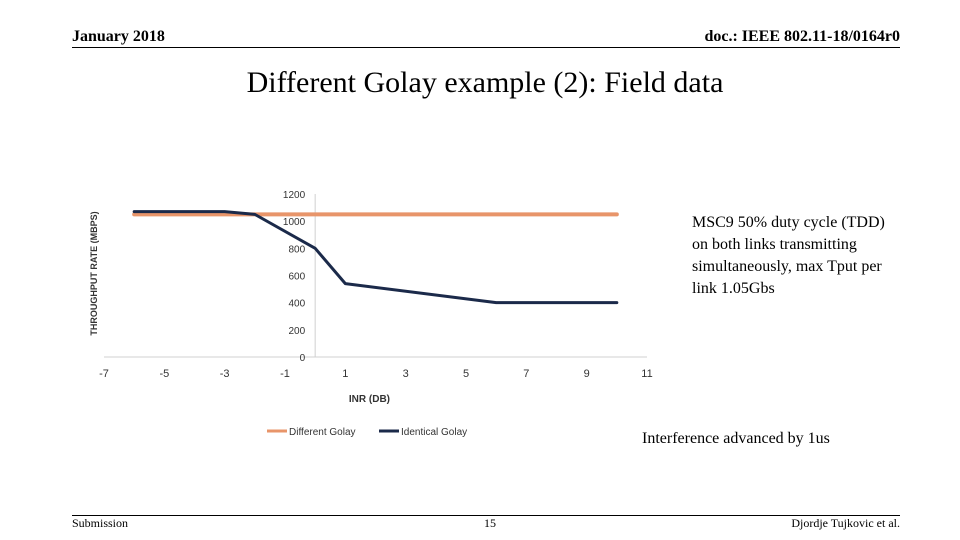  What do you see at coordinates (296, 277) in the screenshot?
I see `y-tick-label: 600` at bounding box center [296, 277].